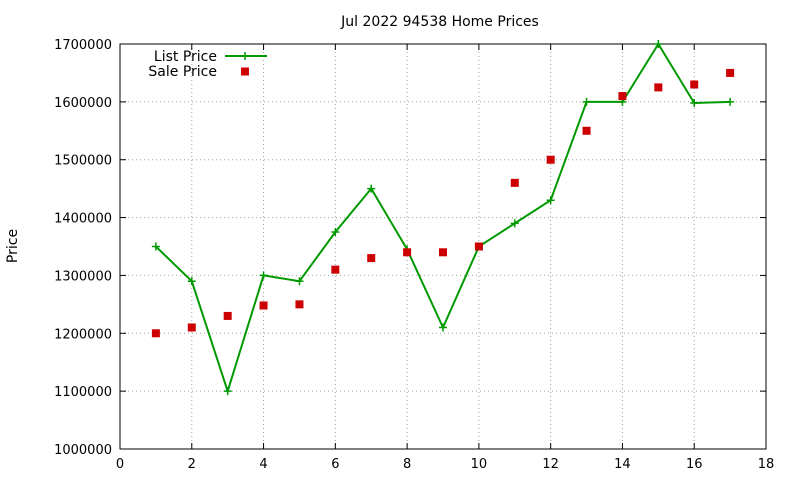  What do you see at coordinates (185, 57) in the screenshot?
I see `legend-label-list-price: List Price` at bounding box center [185, 57].